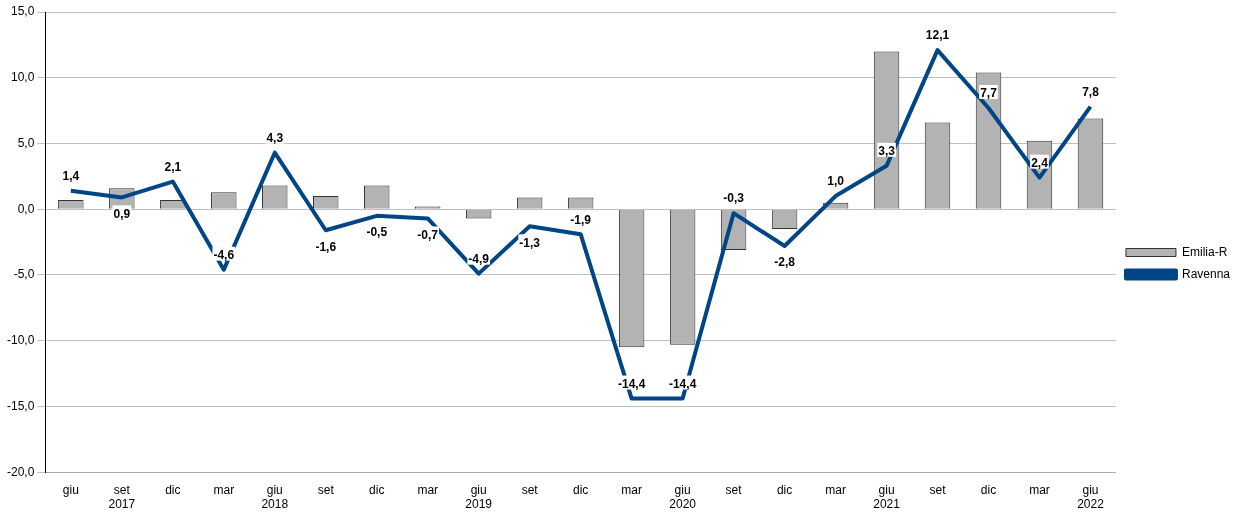 This screenshot has width=1250, height=515. I want to click on data-label: 12,1, so click(937, 35).